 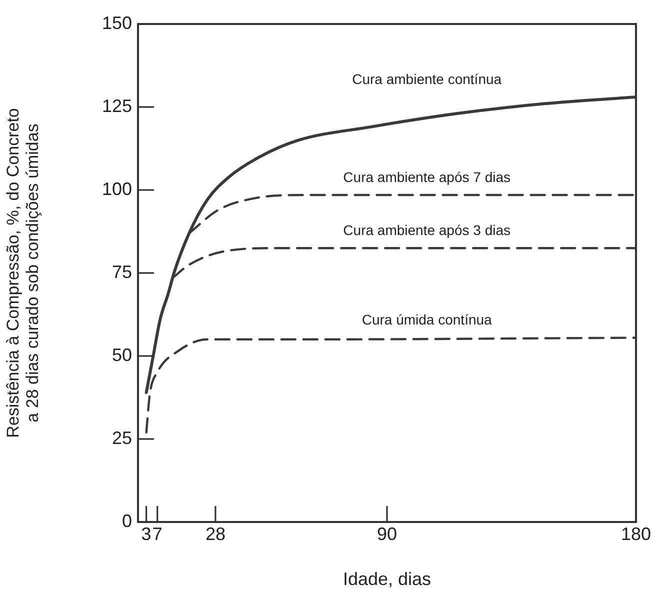 What do you see at coordinates (636, 534) in the screenshot?
I see `x-tick-label: 180` at bounding box center [636, 534].